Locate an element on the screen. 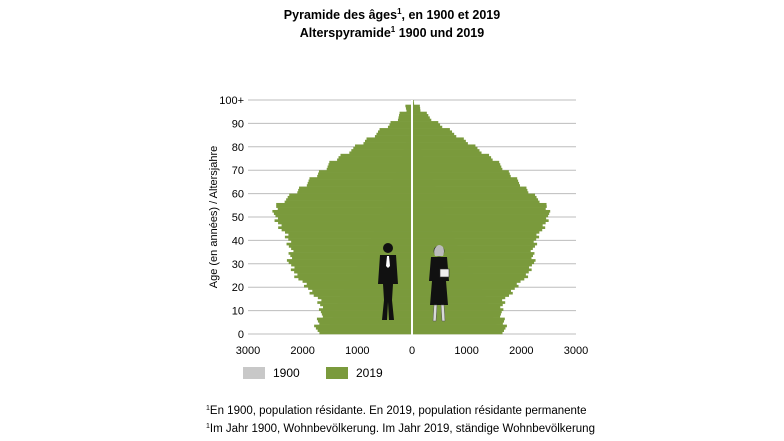 The width and height of the screenshot is (784, 441). y-tick-90: 90 is located at coordinates (238, 124).